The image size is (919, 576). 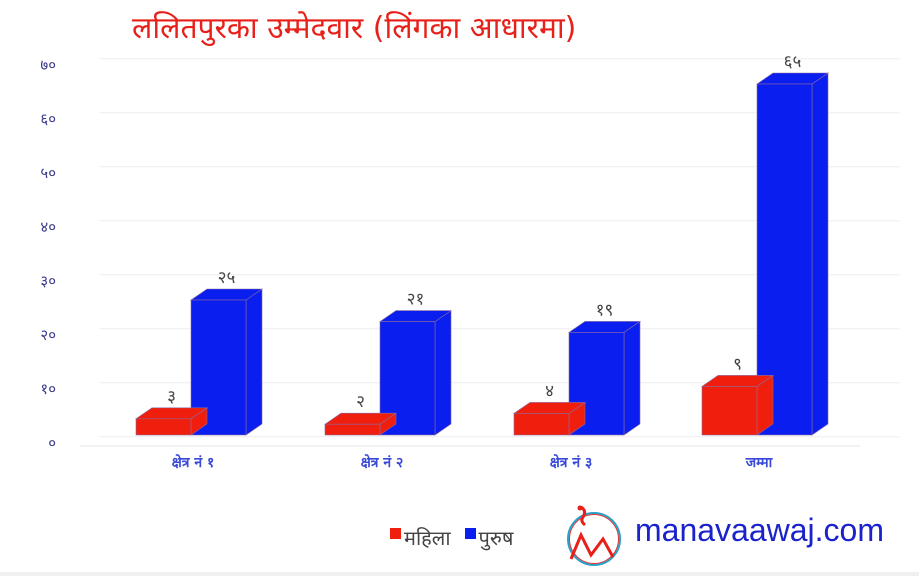 I want to click on male-bar-value-label: ६५, so click(x=793, y=62).